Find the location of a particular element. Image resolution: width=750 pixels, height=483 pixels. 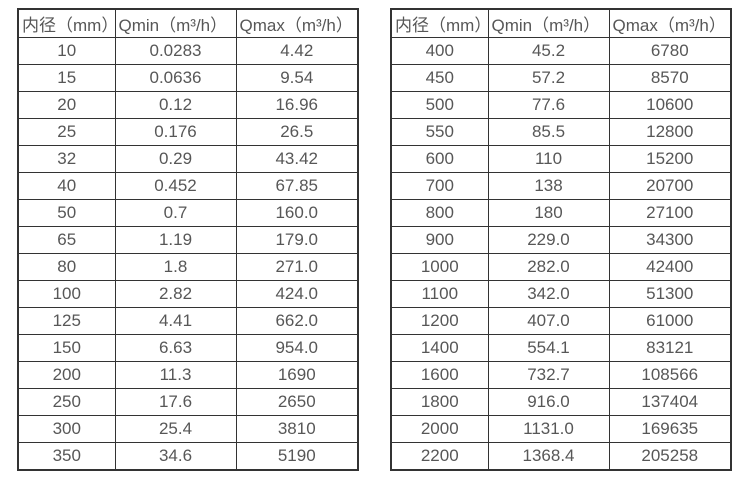

table-cell: 0.0283 is located at coordinates (175, 51).